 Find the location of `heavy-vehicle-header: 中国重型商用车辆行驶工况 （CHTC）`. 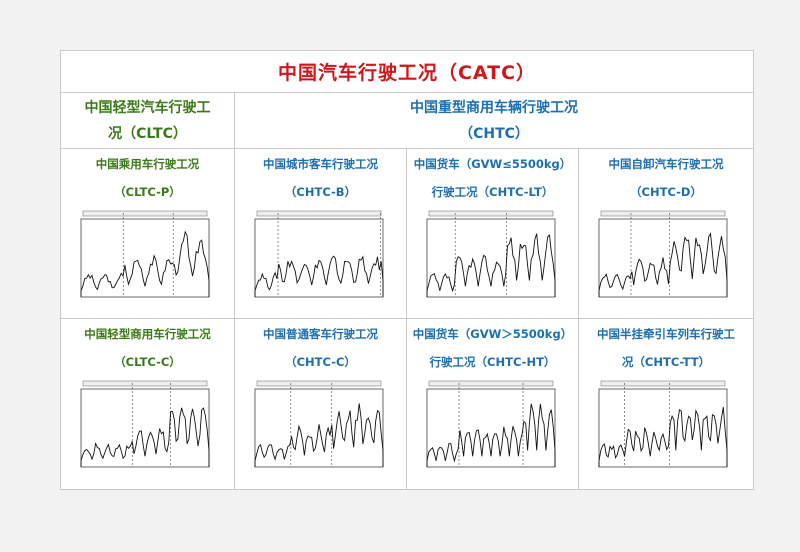

heavy-vehicle-header: 中国重型商用车辆行驶工况 （CHTC） is located at coordinates (494, 121).